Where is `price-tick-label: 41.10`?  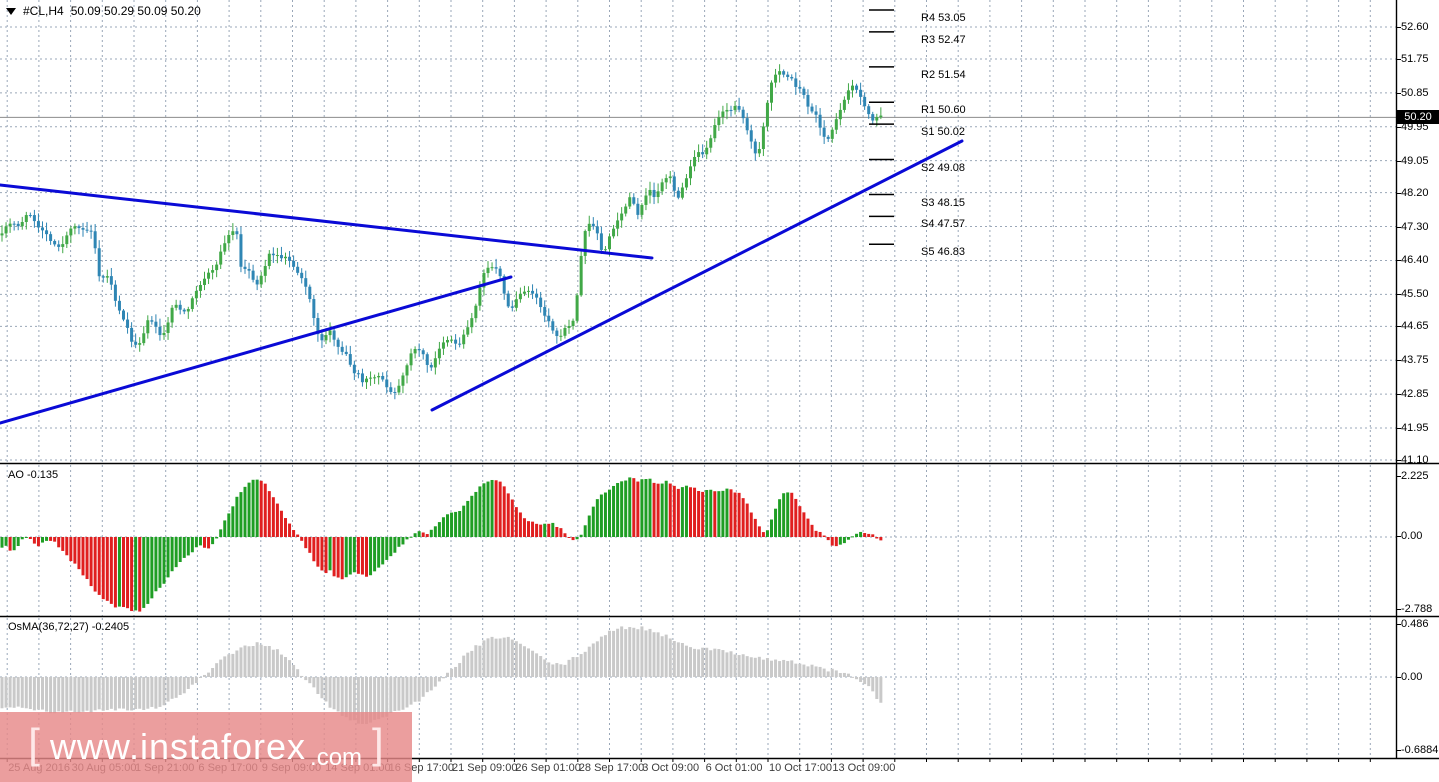
price-tick-label: 41.10 is located at coordinates (1415, 460).